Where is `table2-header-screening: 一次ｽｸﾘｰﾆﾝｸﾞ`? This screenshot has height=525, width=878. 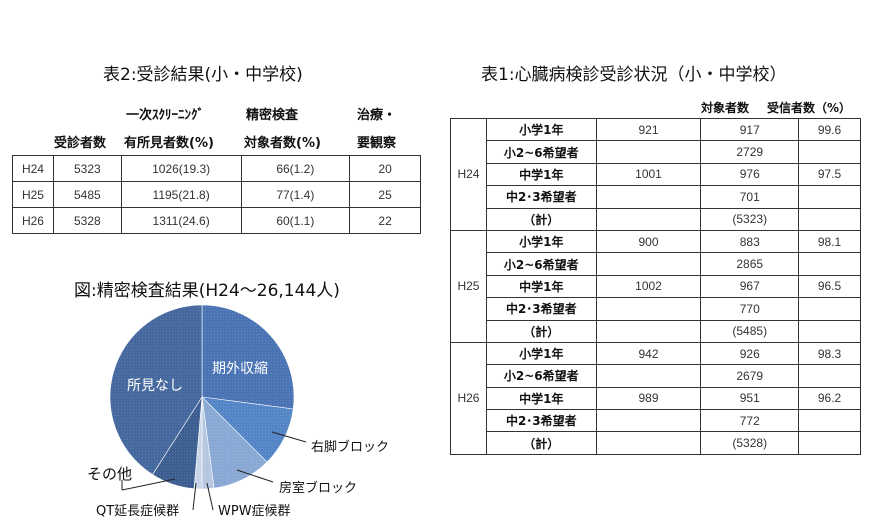 table2-header-screening: 一次ｽｸﾘｰﾆﾝｸﾞ is located at coordinates (165, 115).